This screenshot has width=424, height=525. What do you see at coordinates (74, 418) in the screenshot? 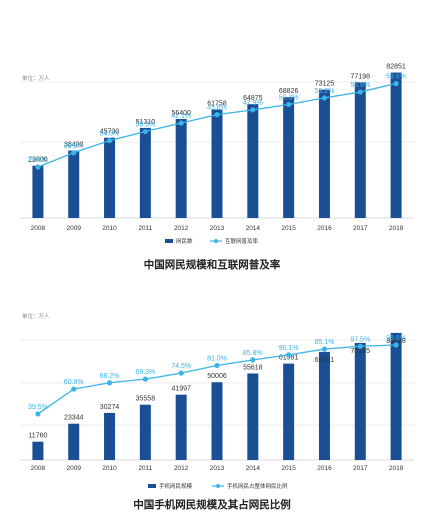
I see `bar-value-label: 23344` at bounding box center [74, 418].